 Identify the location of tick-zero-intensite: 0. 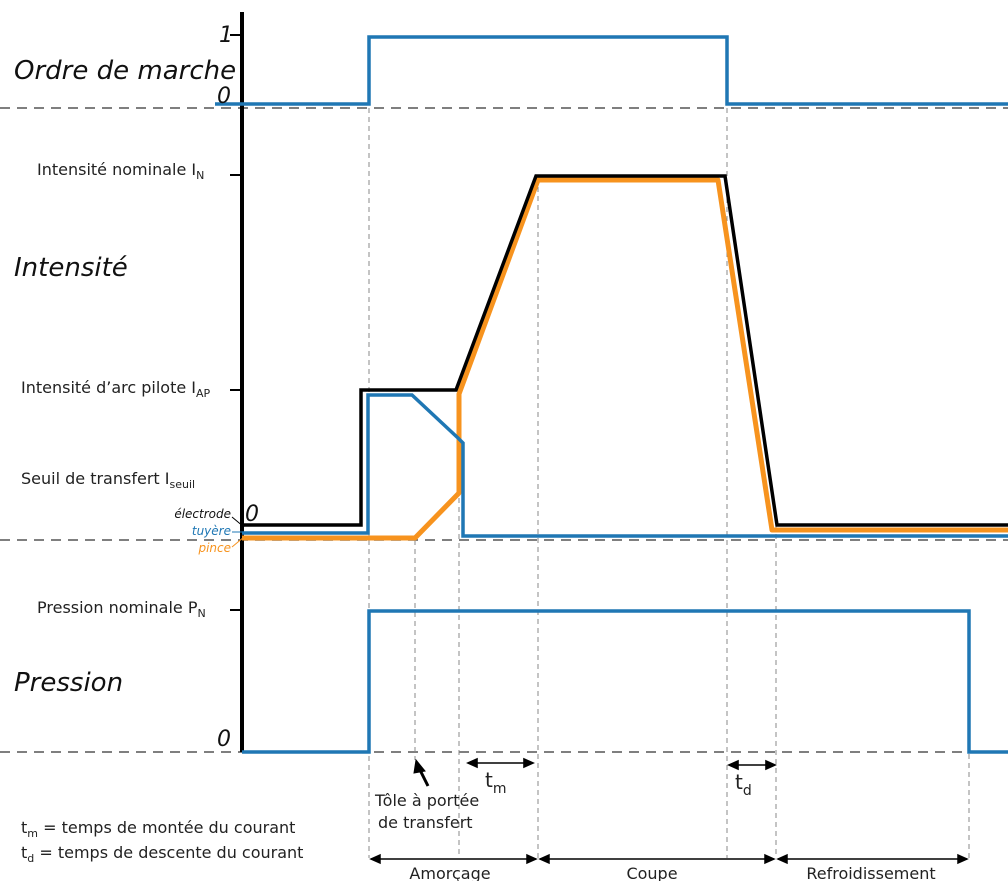
(252, 514).